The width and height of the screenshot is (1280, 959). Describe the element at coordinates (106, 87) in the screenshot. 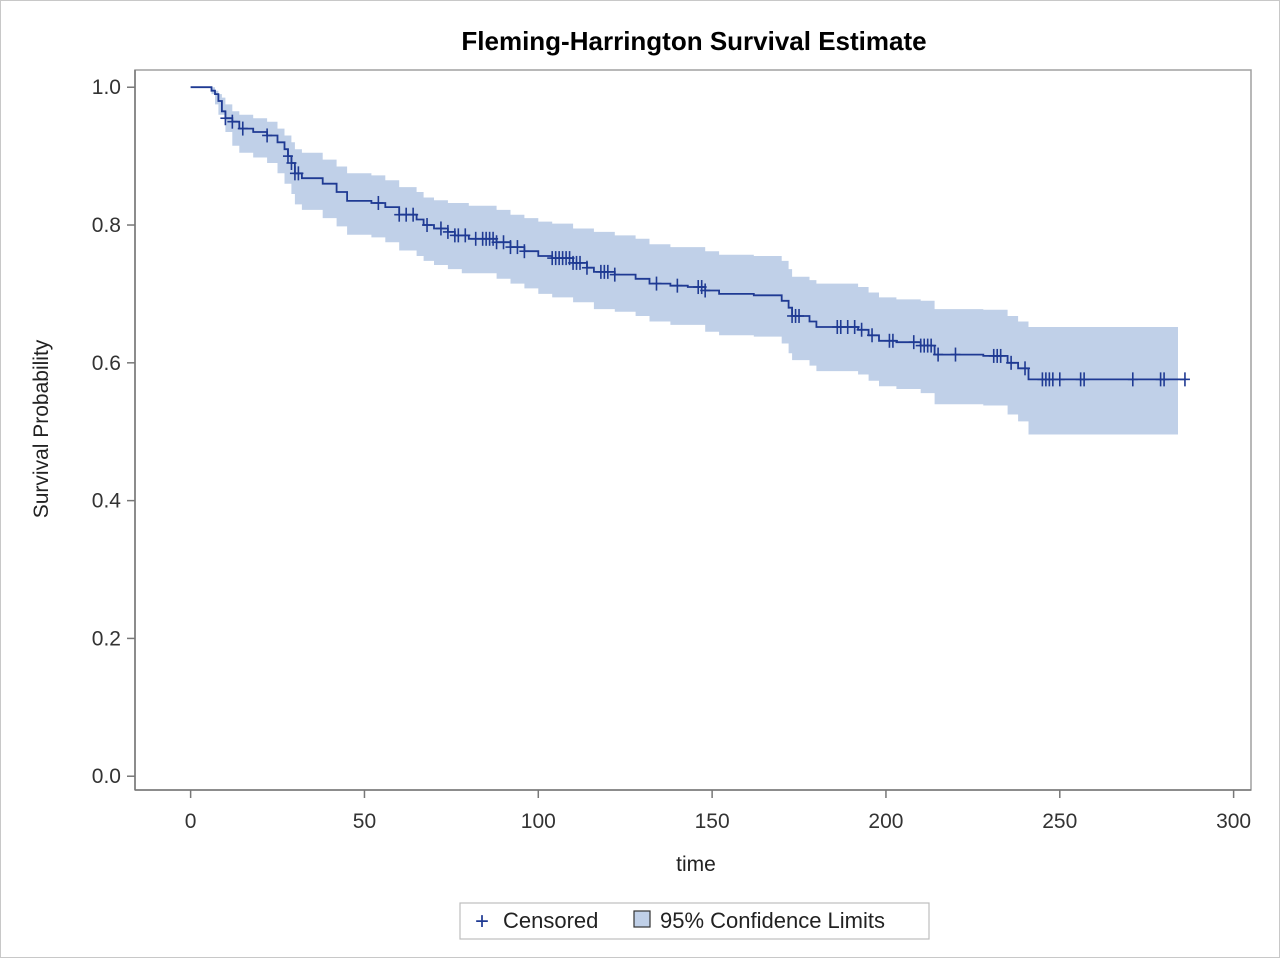

I see `y-tick-label: 1.0` at that location.